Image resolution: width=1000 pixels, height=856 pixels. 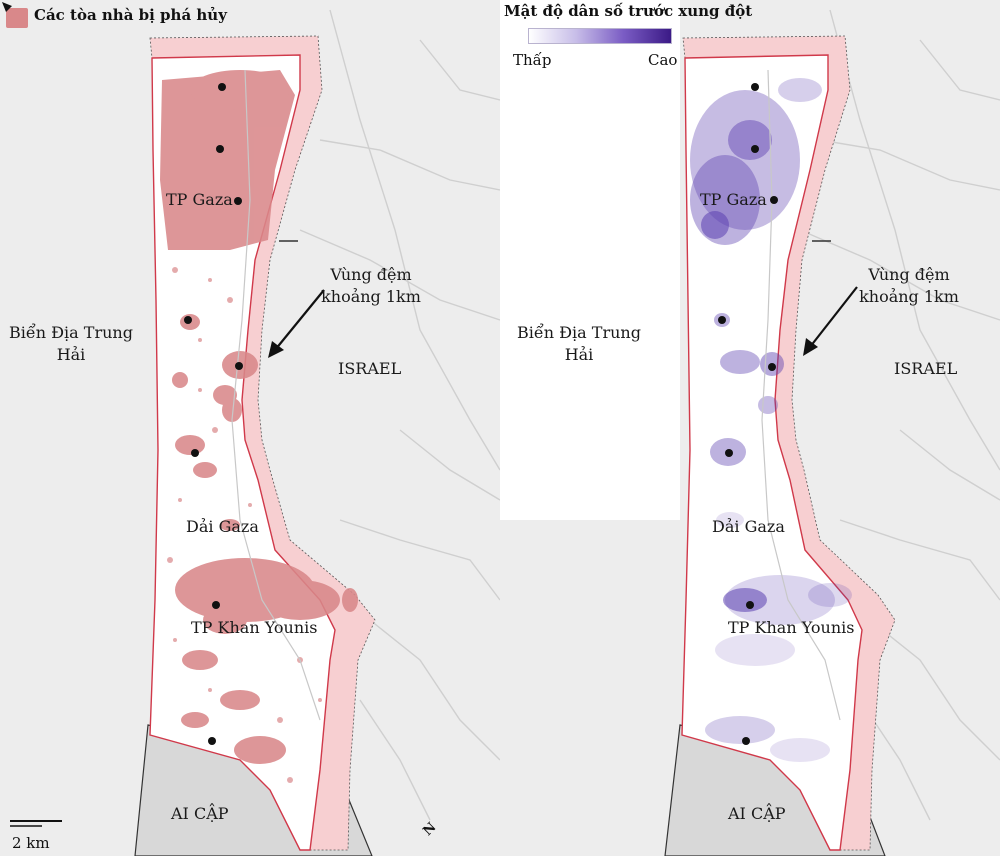 What do you see at coordinates (17, 18) in the screenshot?
I see `destroyed-legend-swatch` at bounding box center [17, 18].